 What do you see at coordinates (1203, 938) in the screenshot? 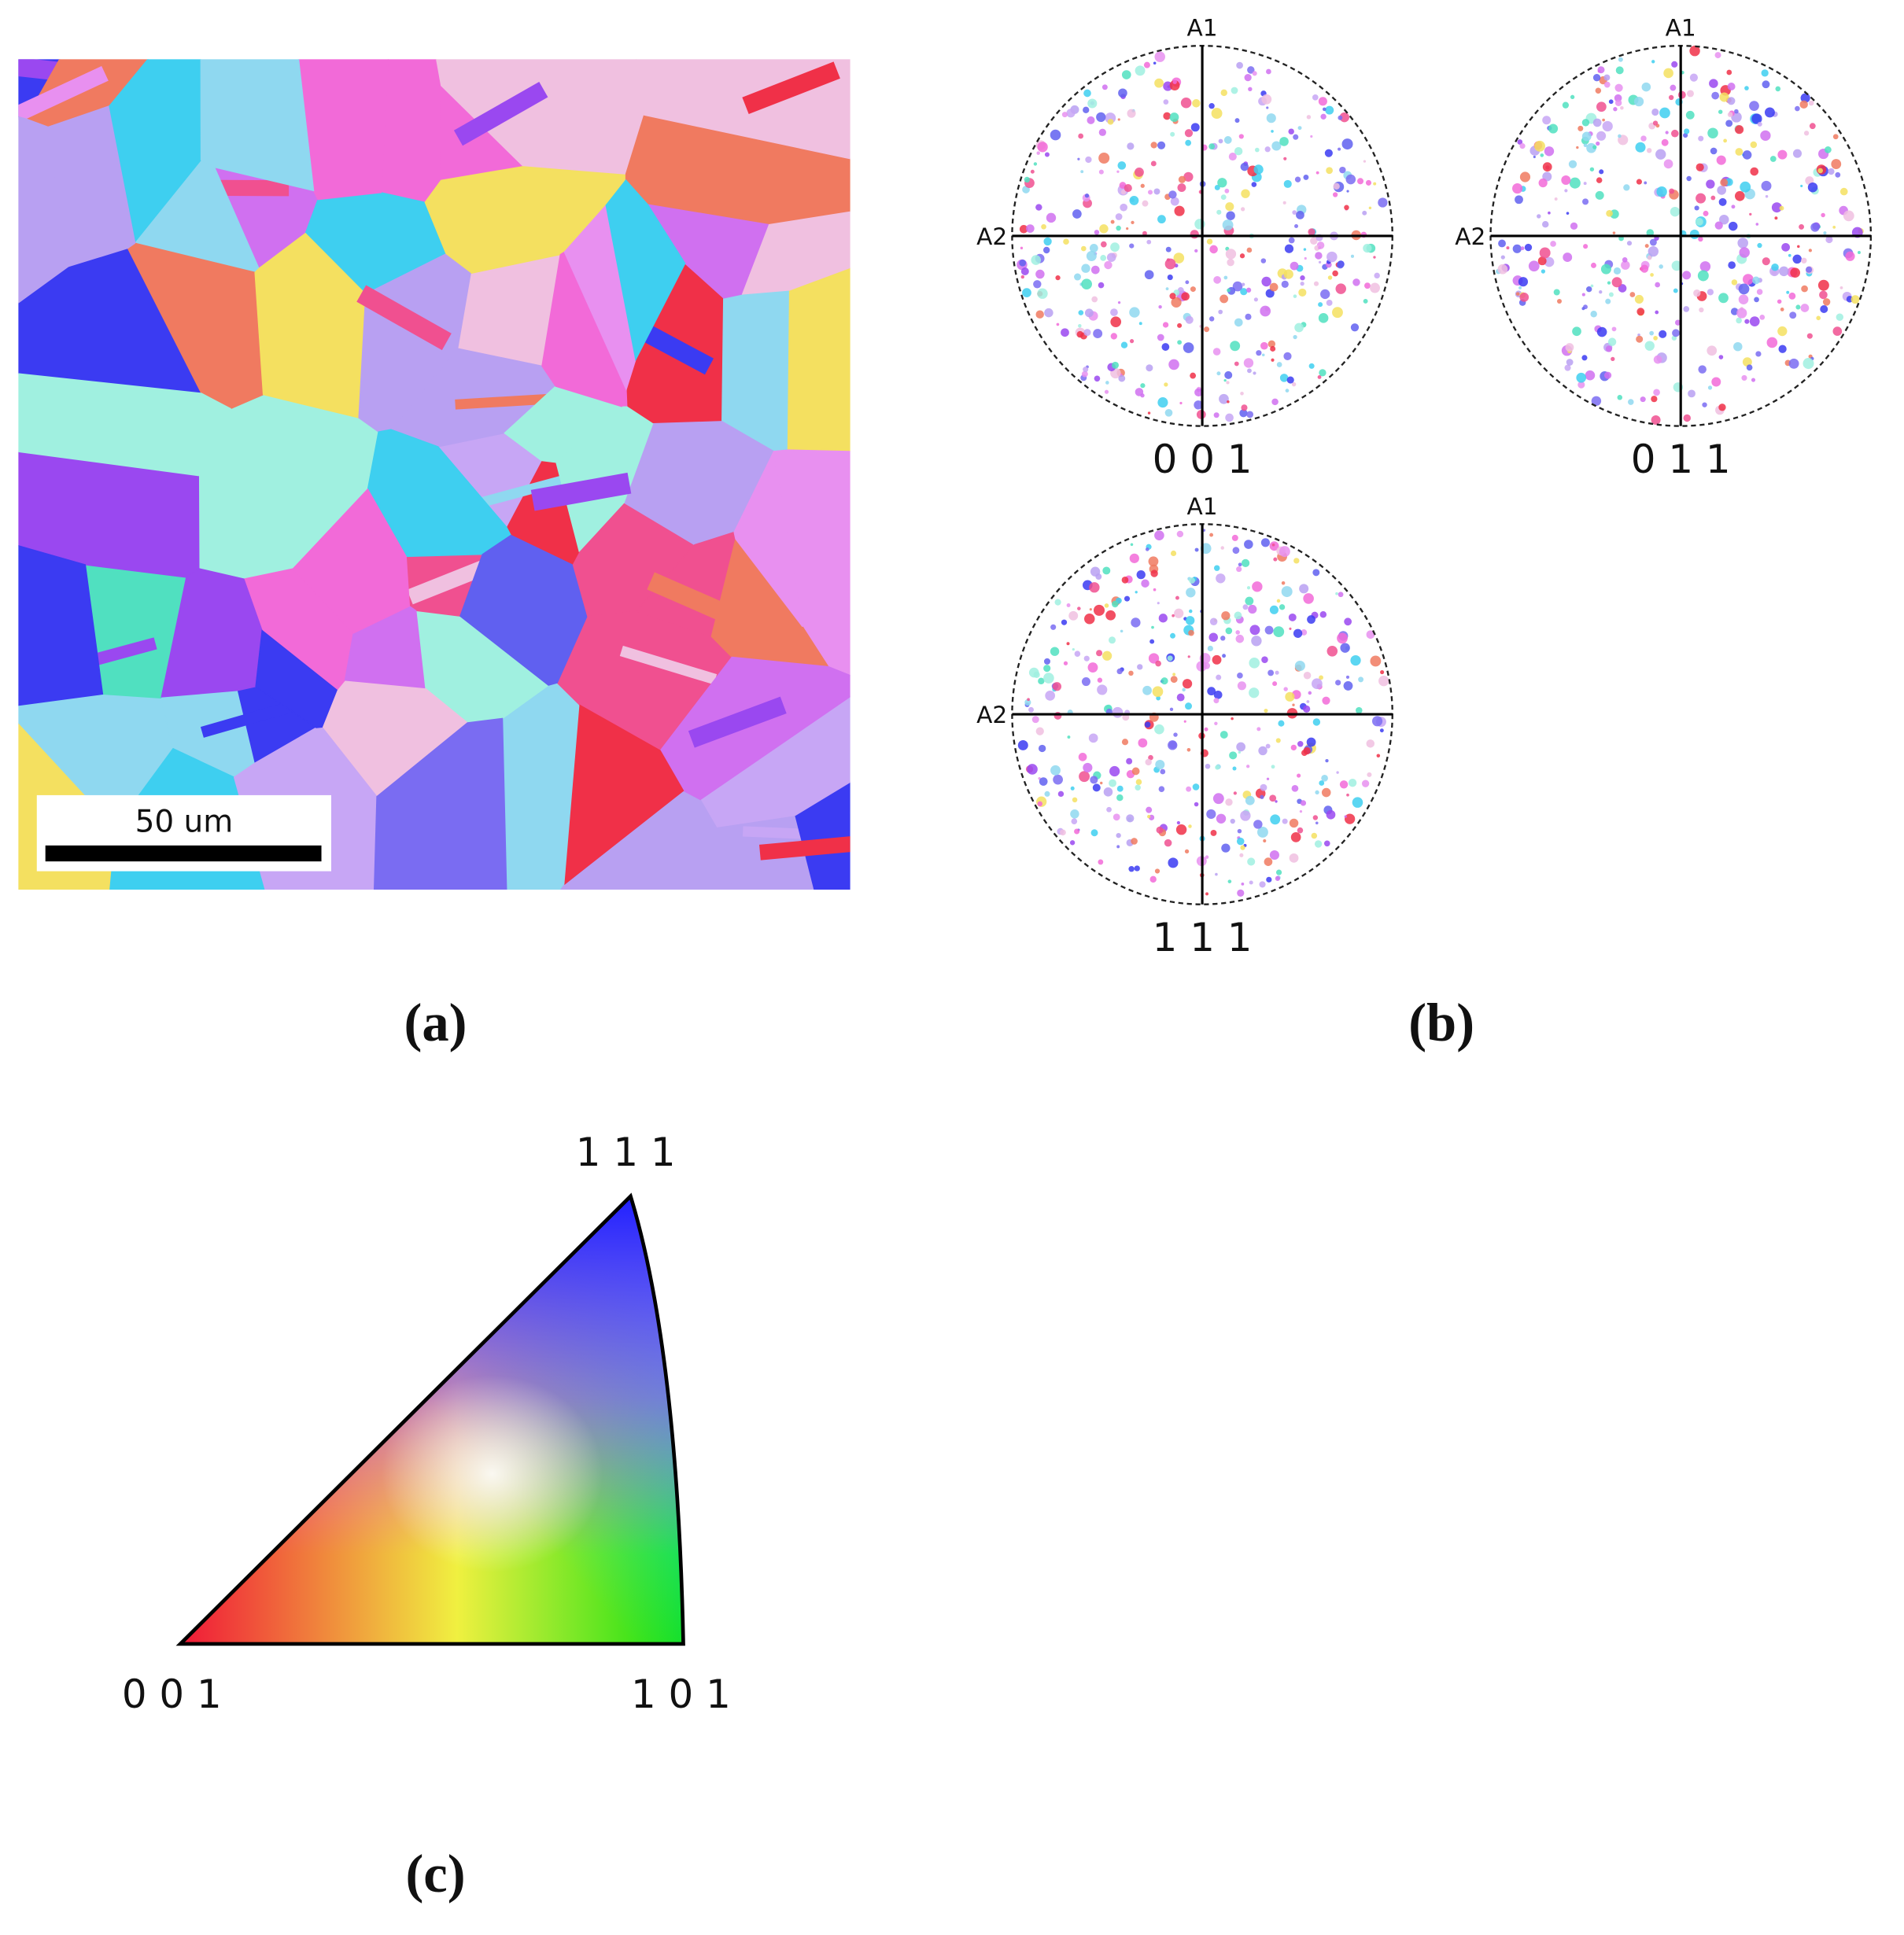
I see `pole-figure-label: 1 1 1` at bounding box center [1203, 938].